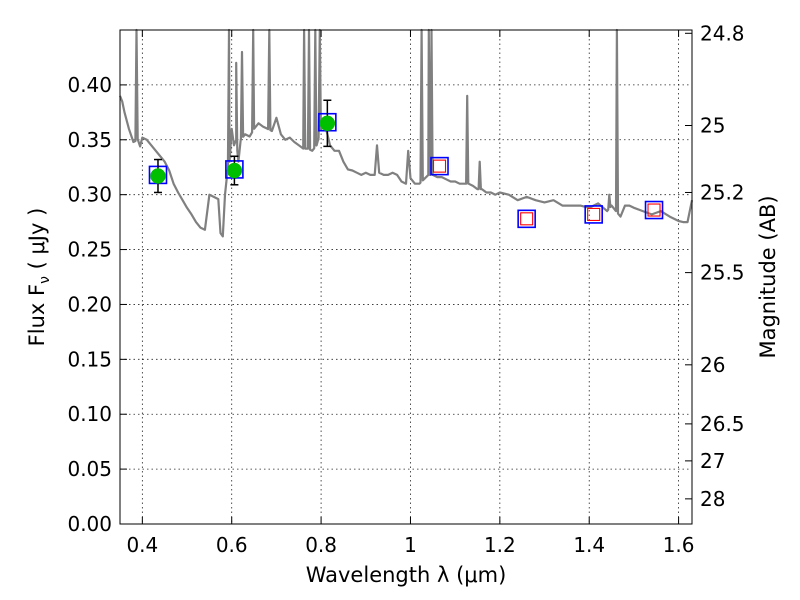 Image resolution: width=800 pixels, height=600 pixels. I want to click on x-tick-label: 0.8, so click(321, 545).